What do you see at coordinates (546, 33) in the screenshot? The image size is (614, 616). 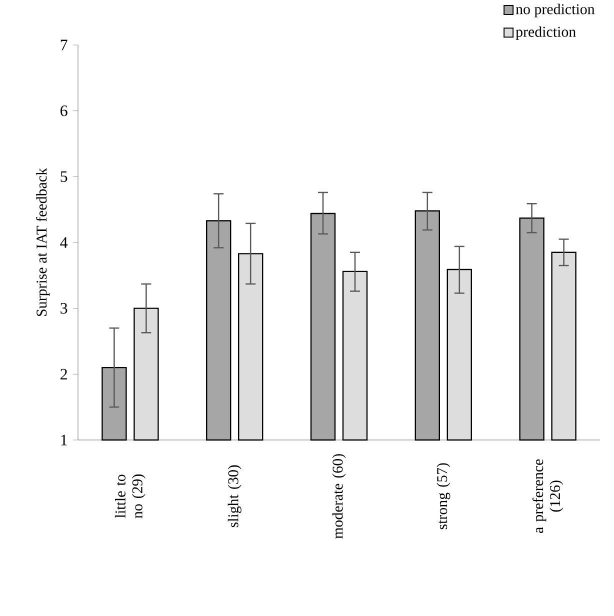 I see `legend-label: prediction` at bounding box center [546, 33].